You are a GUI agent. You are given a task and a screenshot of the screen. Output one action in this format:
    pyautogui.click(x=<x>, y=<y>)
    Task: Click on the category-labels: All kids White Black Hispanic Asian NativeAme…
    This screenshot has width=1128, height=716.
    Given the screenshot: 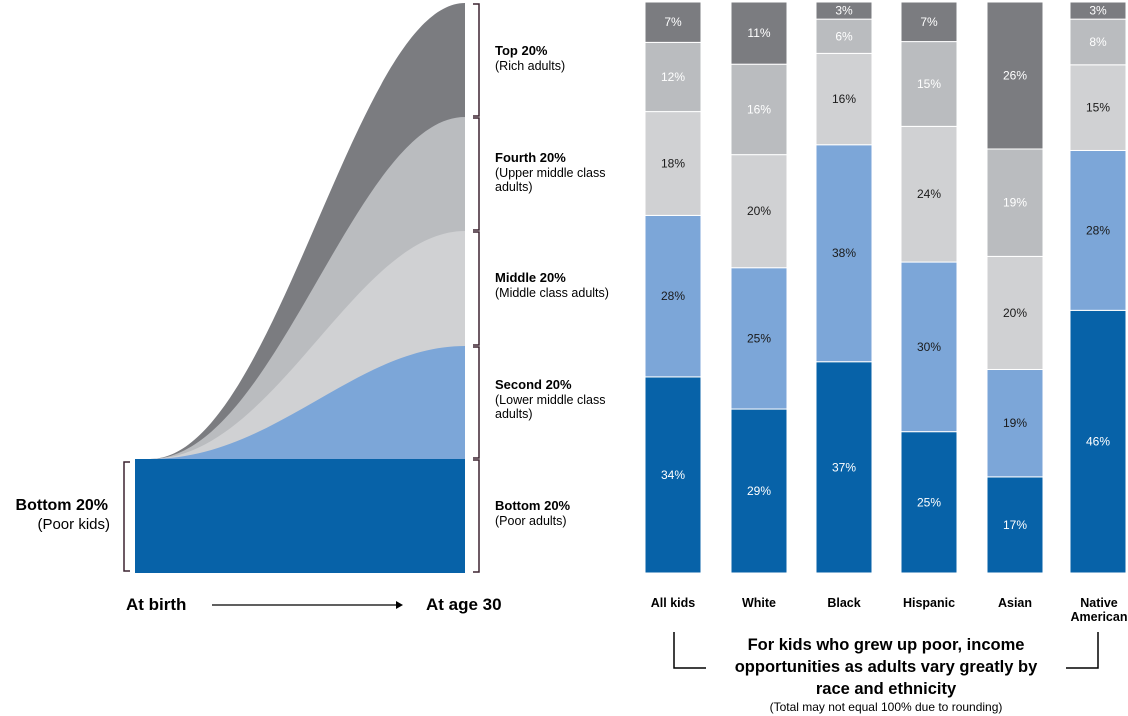 What is the action you would take?
    pyautogui.click(x=889, y=610)
    